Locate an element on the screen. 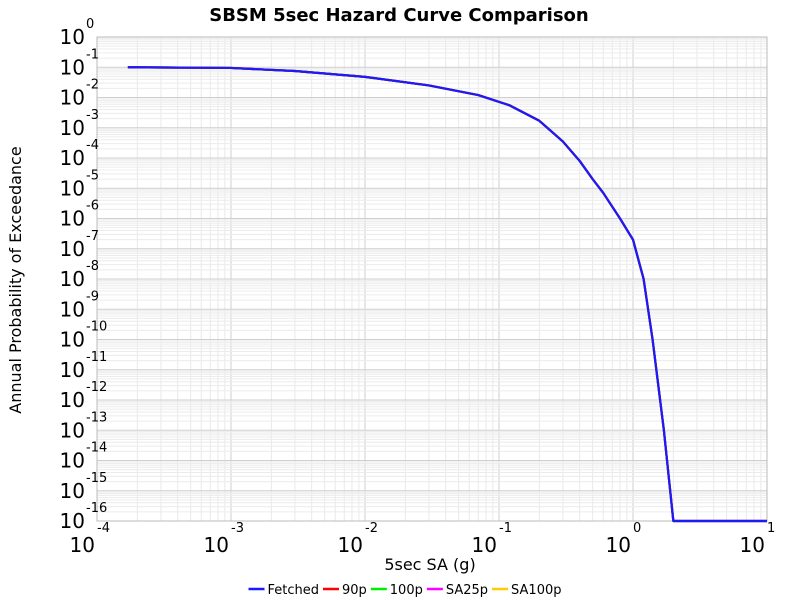 The image size is (800, 600). x-axis-label: 5sec SA (g) is located at coordinates (429, 564).